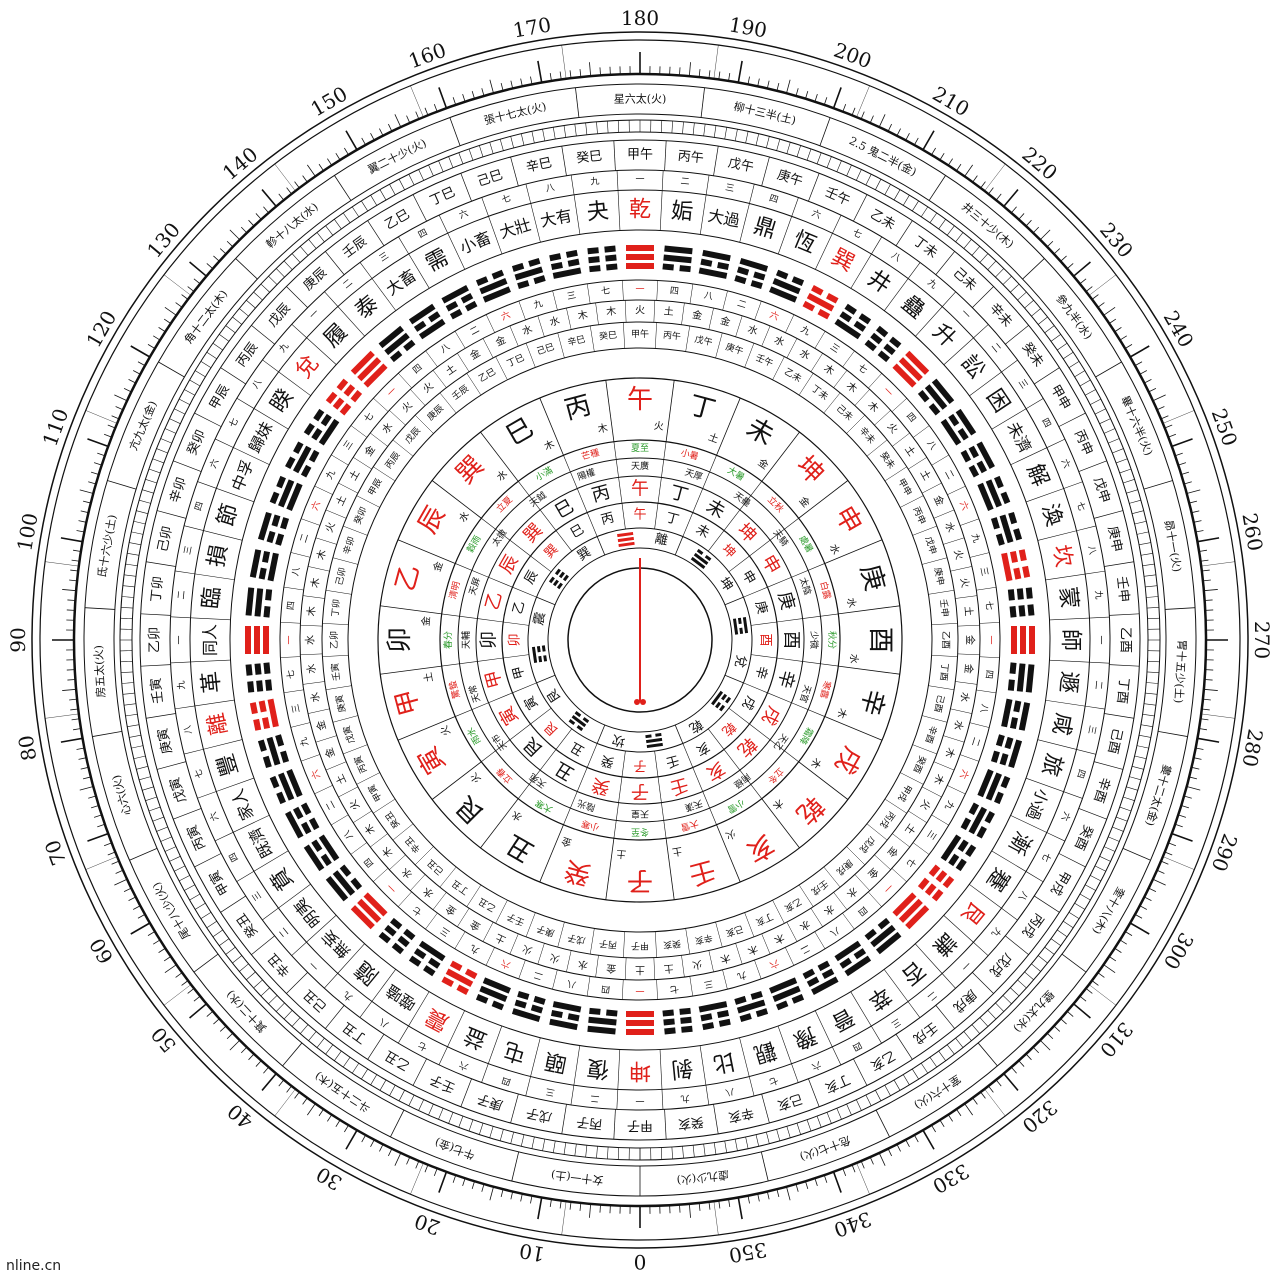  I want to click on ganzhi-label: 辛巳, so click(539, 166).